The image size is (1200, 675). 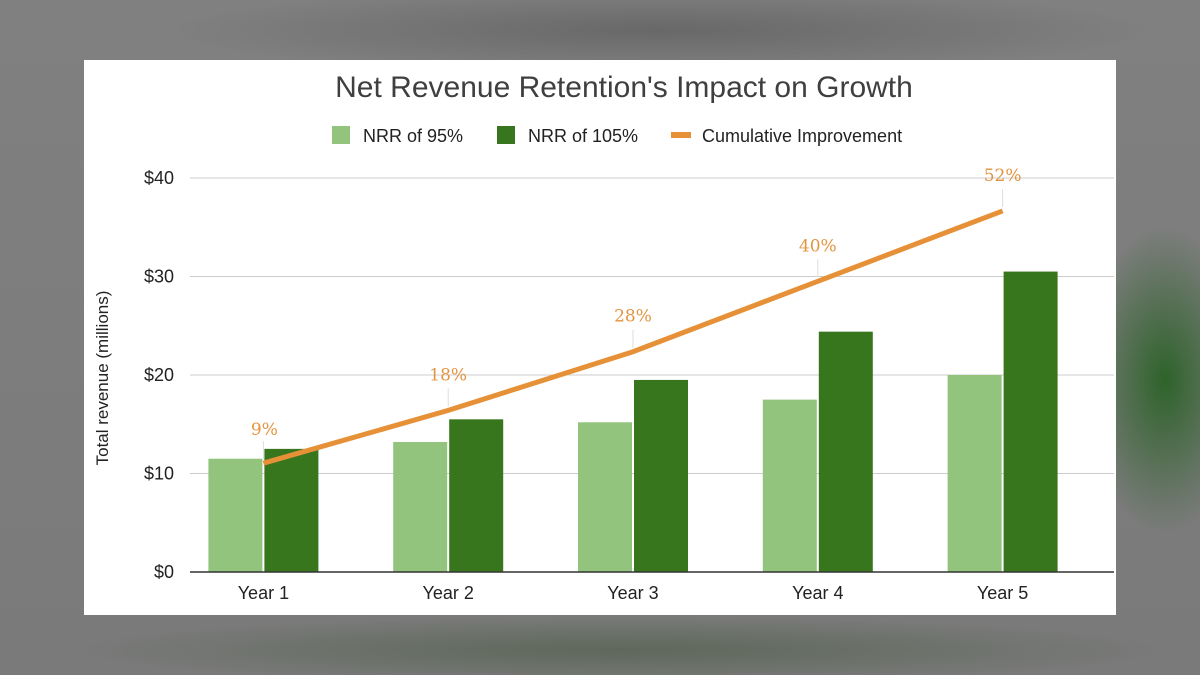 What do you see at coordinates (341, 135) in the screenshot?
I see `legend-nrr95-swatch` at bounding box center [341, 135].